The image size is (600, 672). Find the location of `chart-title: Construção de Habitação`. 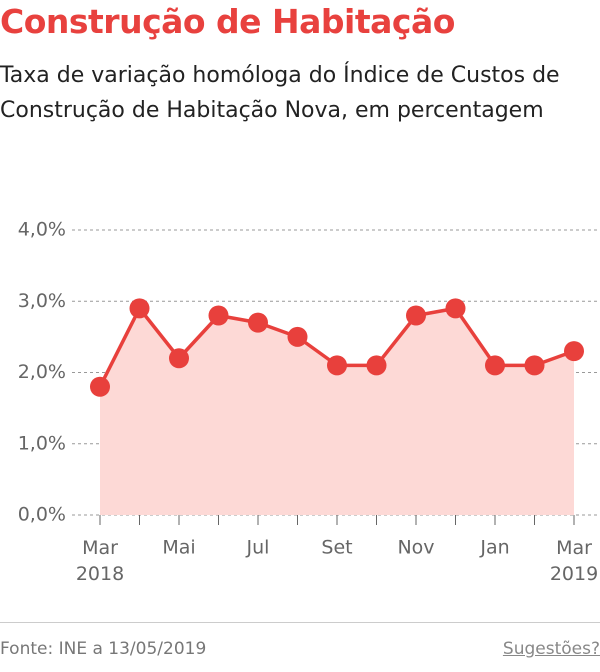

chart-title: Construção de Habitação is located at coordinates (227, 21).